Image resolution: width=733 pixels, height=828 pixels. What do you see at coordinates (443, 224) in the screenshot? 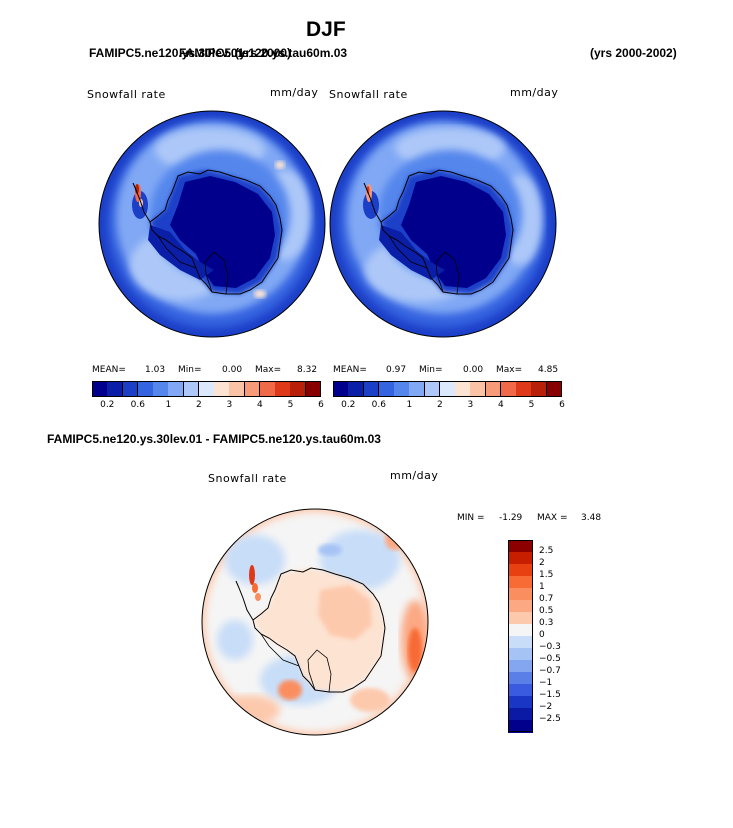
I see `right-polar-map` at bounding box center [443, 224].